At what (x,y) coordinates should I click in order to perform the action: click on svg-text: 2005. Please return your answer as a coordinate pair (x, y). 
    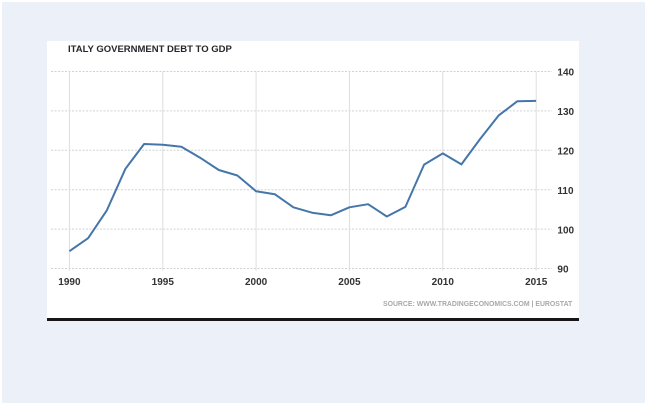
    Looking at the image, I should click on (349, 282).